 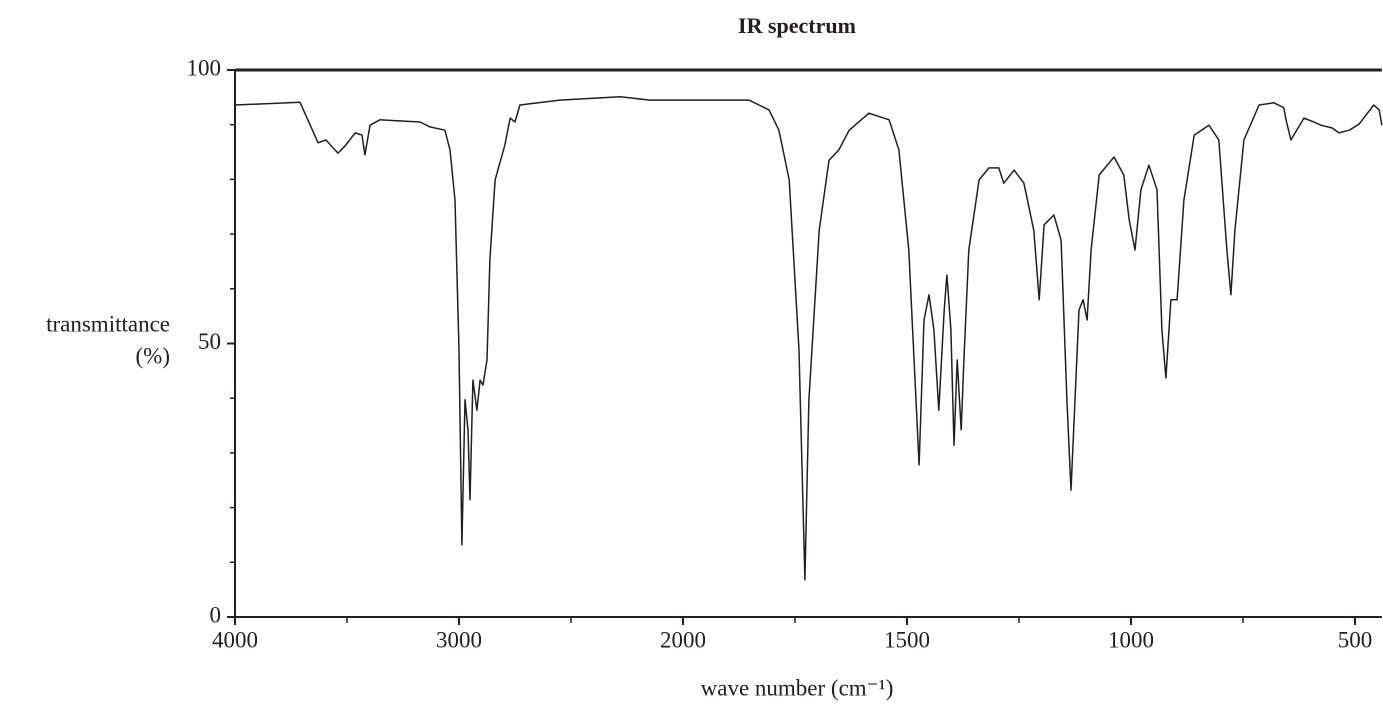 I want to click on x-axis-label: wave number (cm⁻¹), so click(x=797, y=687).